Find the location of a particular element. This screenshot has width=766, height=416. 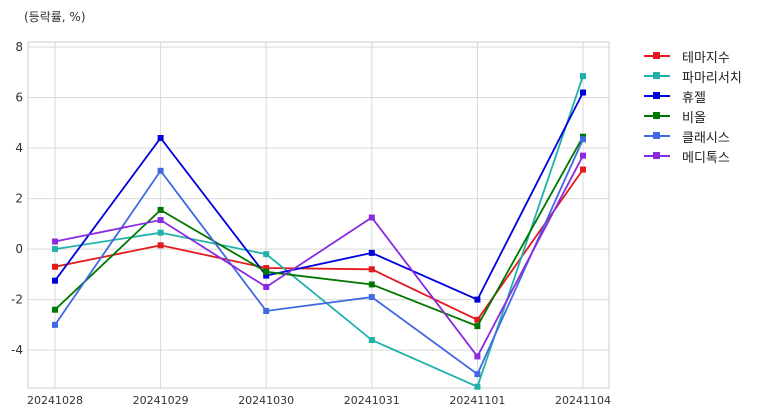

legend-label: 휴젤 is located at coordinates (694, 98).